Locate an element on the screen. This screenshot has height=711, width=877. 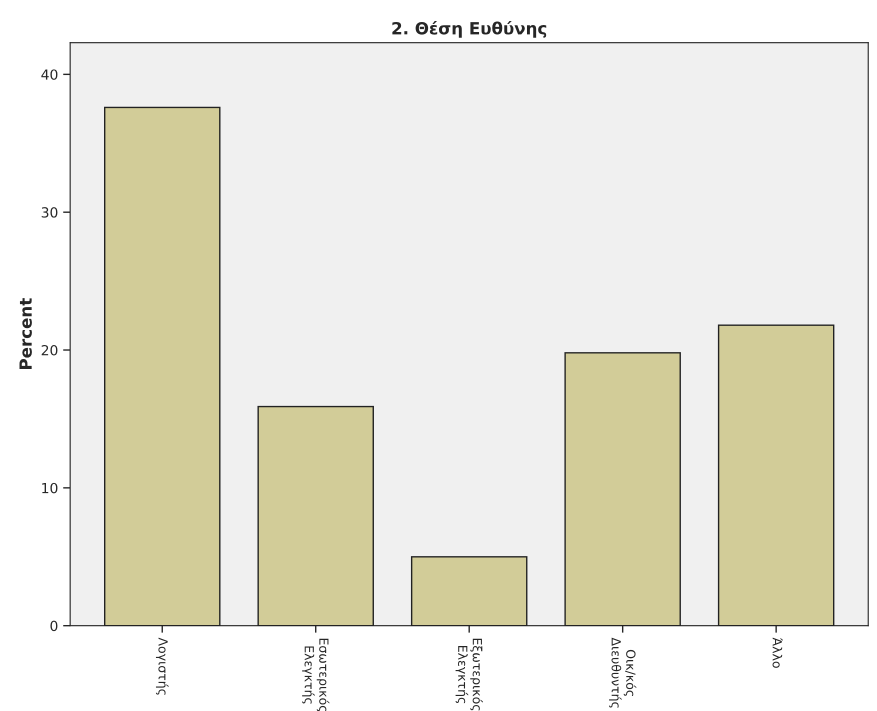
y-tick-label: 0 is located at coordinates (54, 626).